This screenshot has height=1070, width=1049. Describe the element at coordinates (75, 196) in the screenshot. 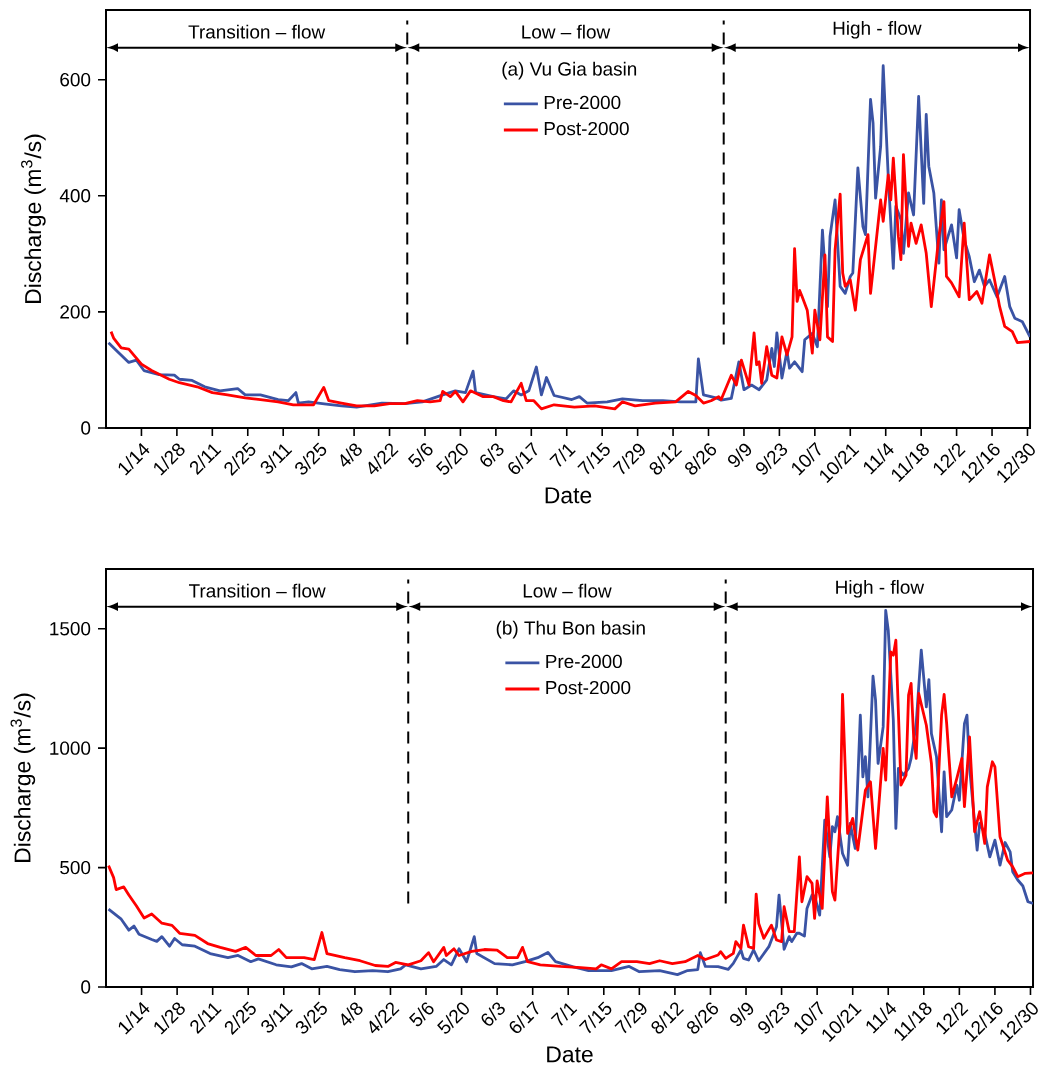

I see `y-tick-label: 400` at that location.